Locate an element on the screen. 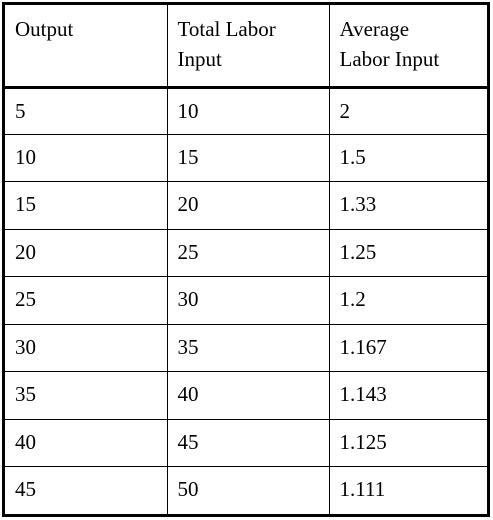 The width and height of the screenshot is (493, 520). cell-average-labor-input: 1.111 is located at coordinates (407, 490).